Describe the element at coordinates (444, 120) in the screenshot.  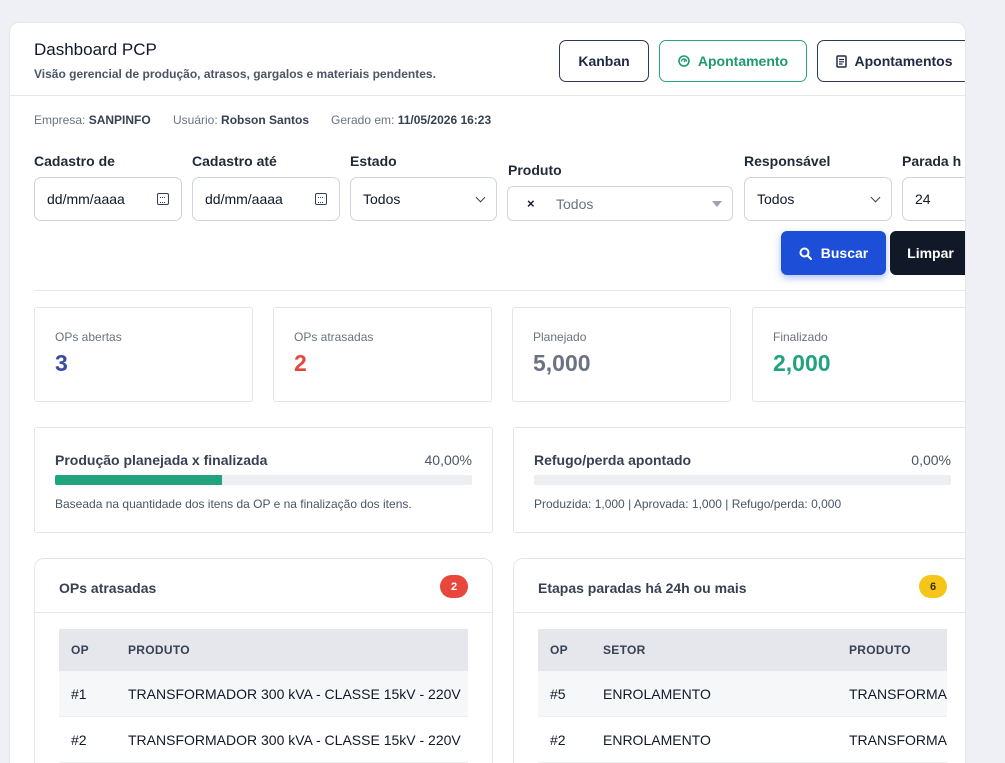
I see `gerado-value: 11/05/2026 16:23` at that location.